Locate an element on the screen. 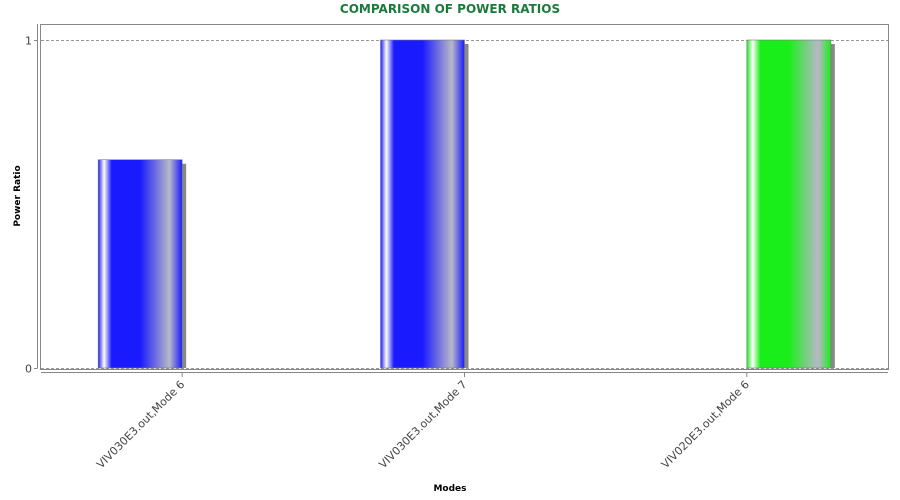 The height and width of the screenshot is (500, 900). x-tick-label: VIV020E3.out,Mode 6 is located at coordinates (705, 424).